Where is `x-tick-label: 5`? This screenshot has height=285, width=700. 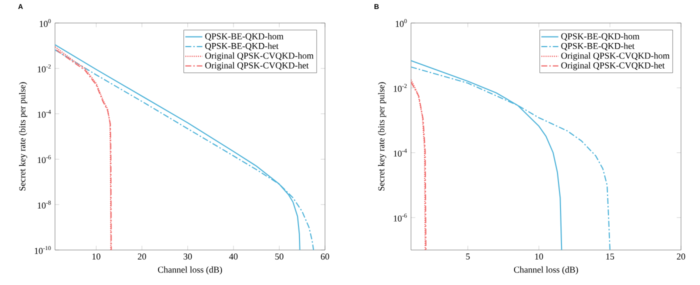
x-tick-label: 5 is located at coordinates (468, 257).